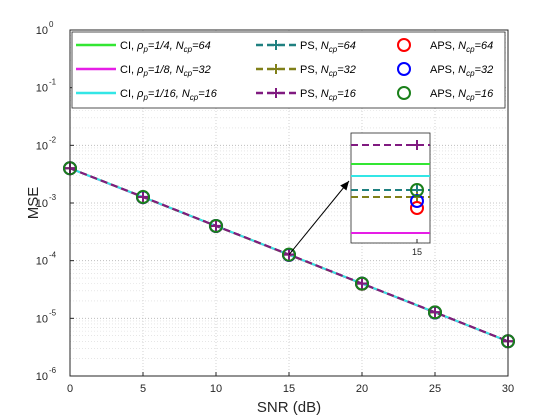 The width and height of the screenshot is (560, 420). I want to click on legend-item: CI, ρp=1/8, Ncp=32, so click(143, 71).